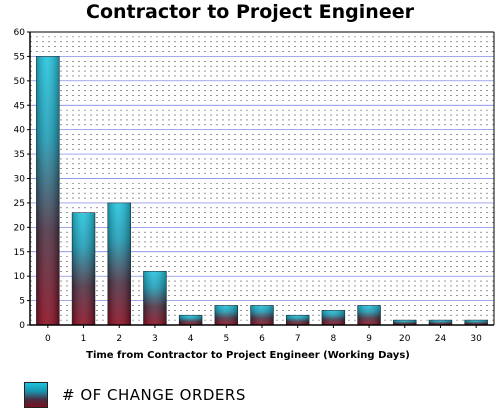 The image size is (500, 408). What do you see at coordinates (19, 253) in the screenshot?
I see `y-tick-label: 15` at bounding box center [19, 253].